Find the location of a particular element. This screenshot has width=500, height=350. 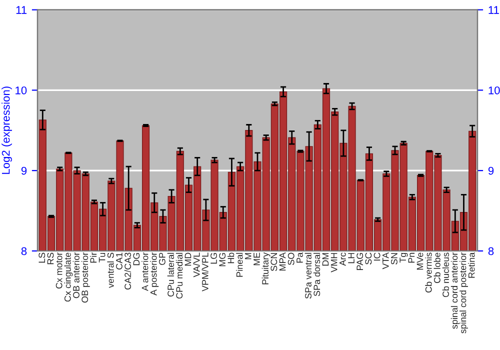

x-tick-label: VMH is located at coordinates (334, 262).